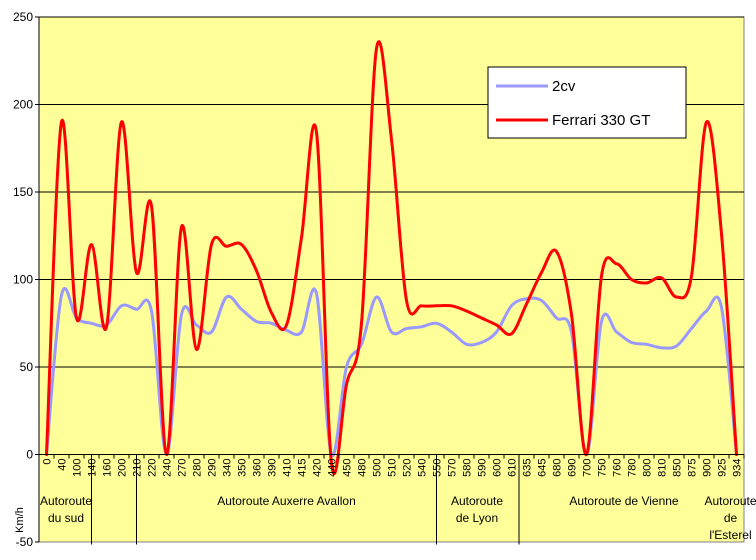 This screenshot has width=756, height=560. What do you see at coordinates (63, 465) in the screenshot?
I see `x-tick-label: 40` at bounding box center [63, 465].